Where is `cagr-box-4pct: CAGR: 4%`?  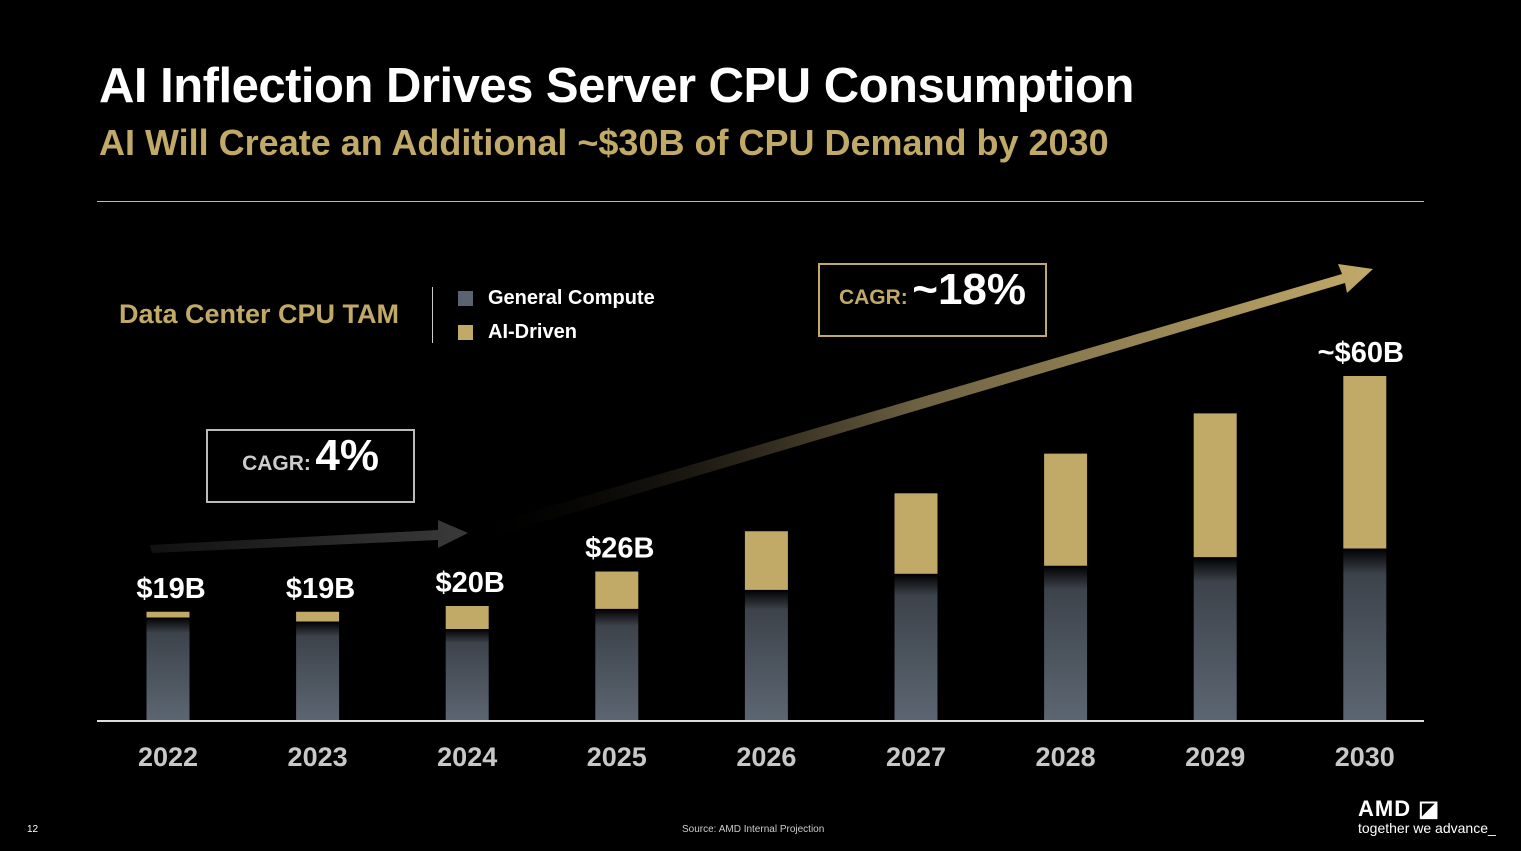 cagr-box-4pct: CAGR: 4% is located at coordinates (310, 466).